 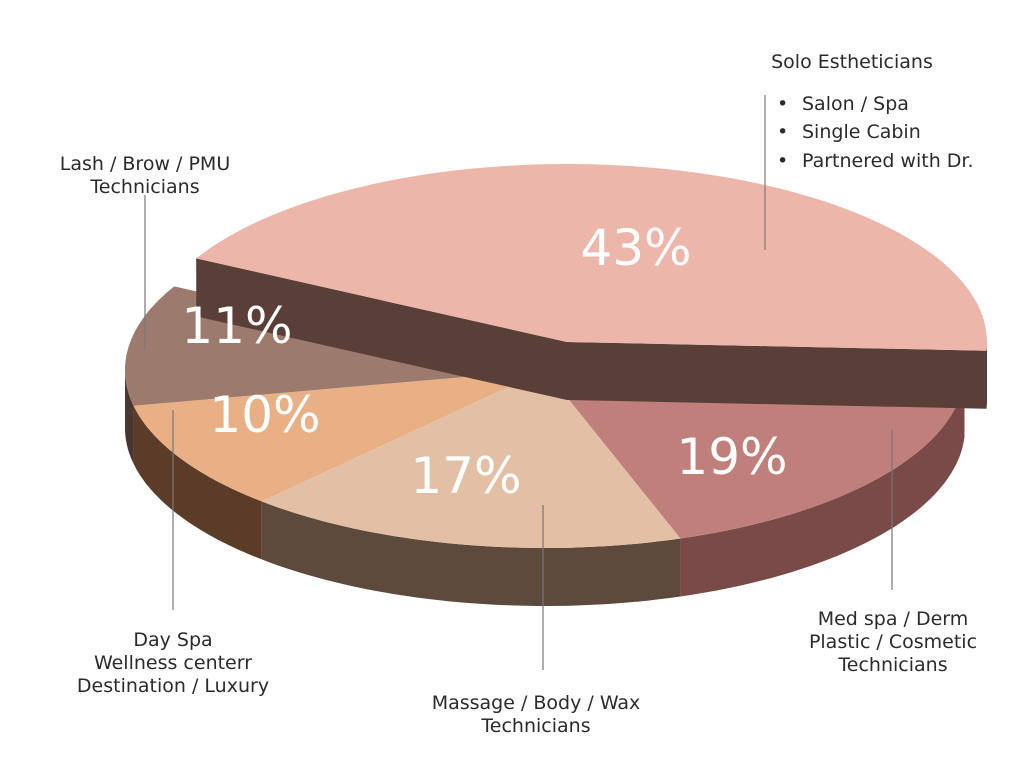 What do you see at coordinates (339, 436) in the screenshot?
I see `slice-3-top` at bounding box center [339, 436].